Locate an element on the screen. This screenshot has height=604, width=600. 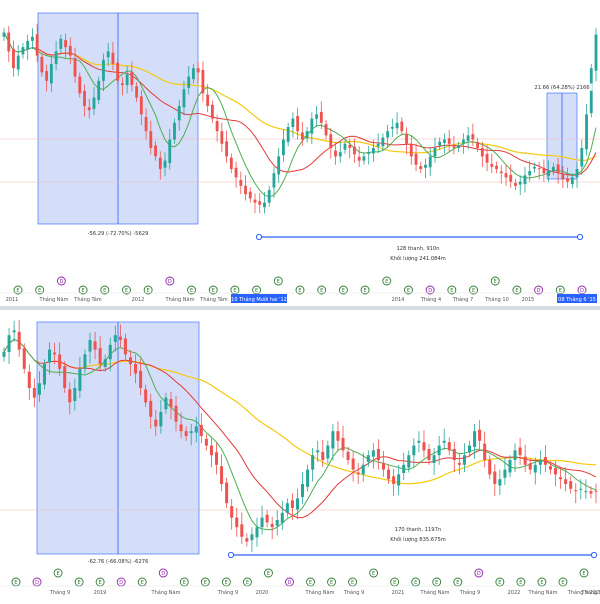
dividend-badge is located at coordinates (61, 281).